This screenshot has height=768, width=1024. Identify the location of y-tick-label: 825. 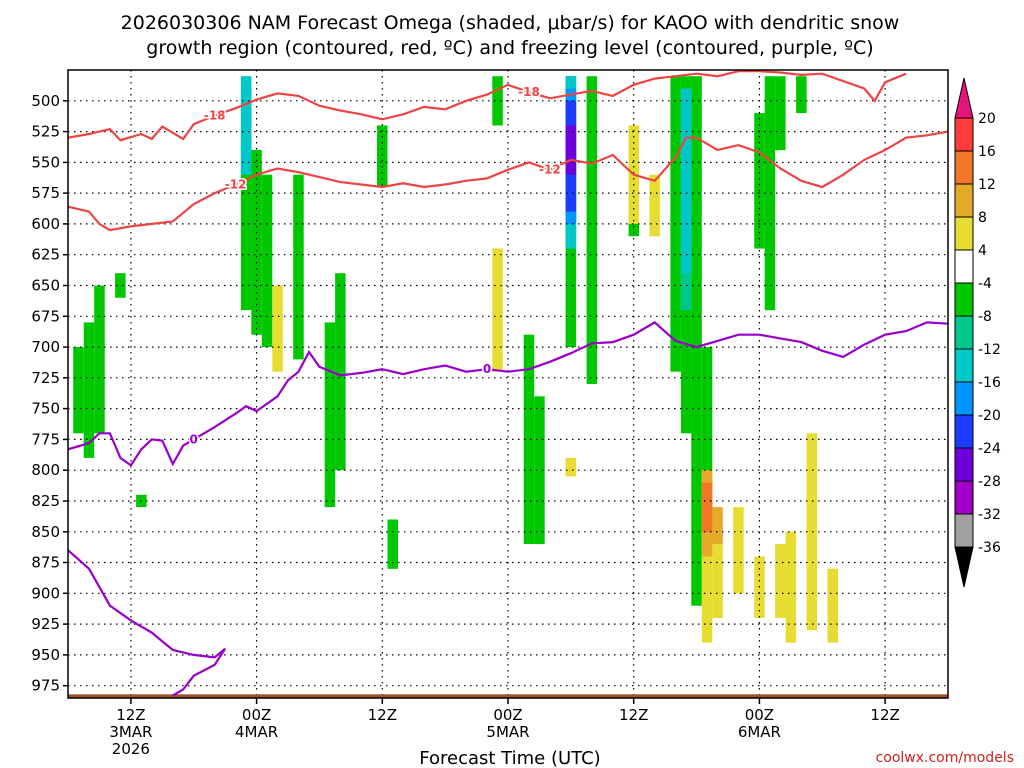
(45, 501).